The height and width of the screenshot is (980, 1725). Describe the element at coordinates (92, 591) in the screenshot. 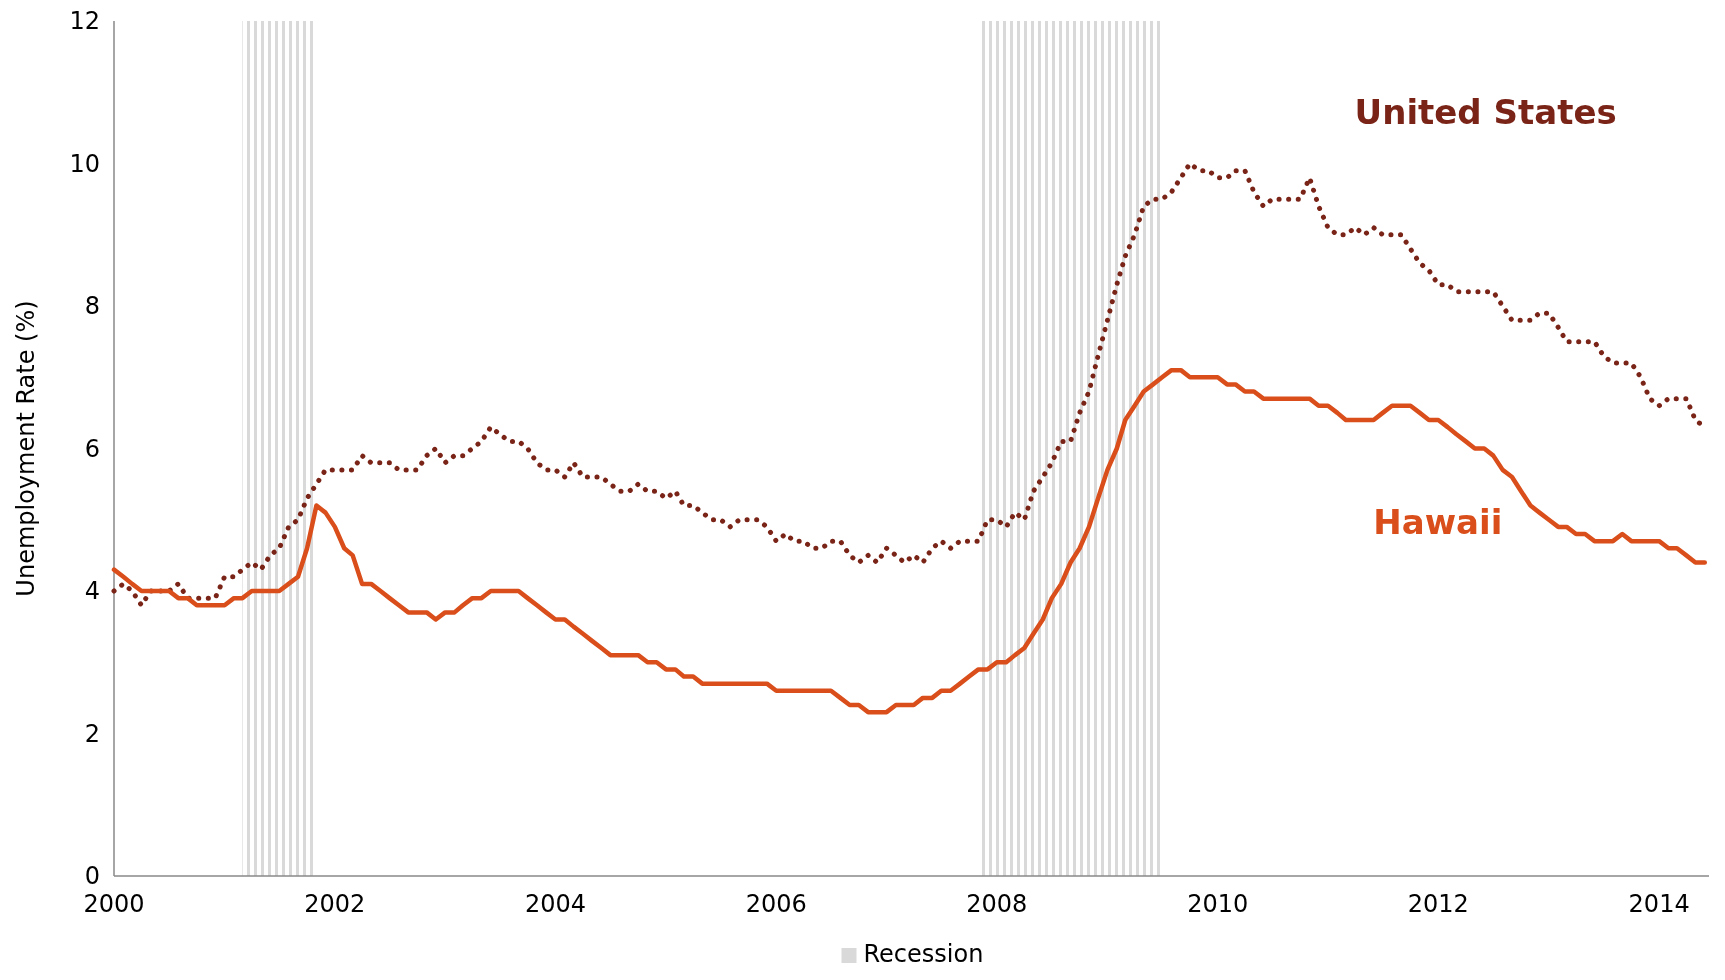

I see `y-tick-label: 4` at that location.